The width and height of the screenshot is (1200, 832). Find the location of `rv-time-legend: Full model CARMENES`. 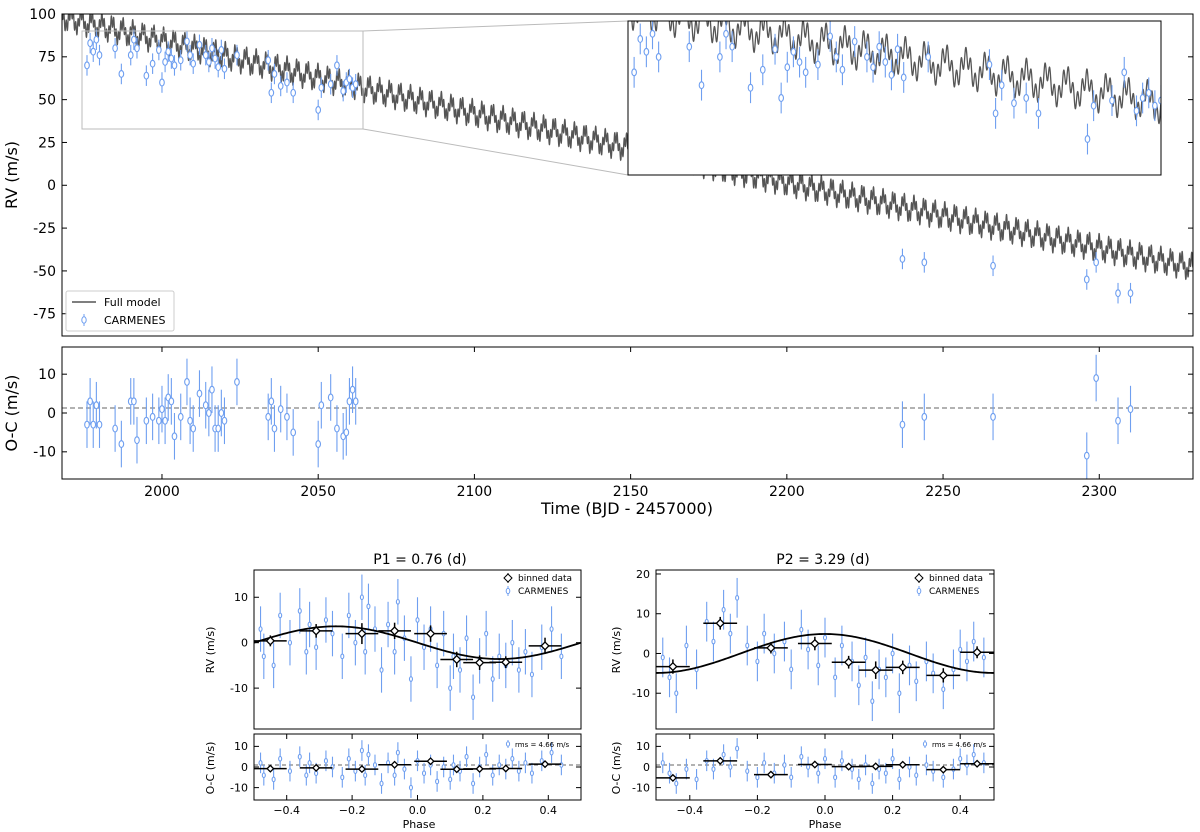

rv-time-legend: Full model CARMENES is located at coordinates (120, 311).